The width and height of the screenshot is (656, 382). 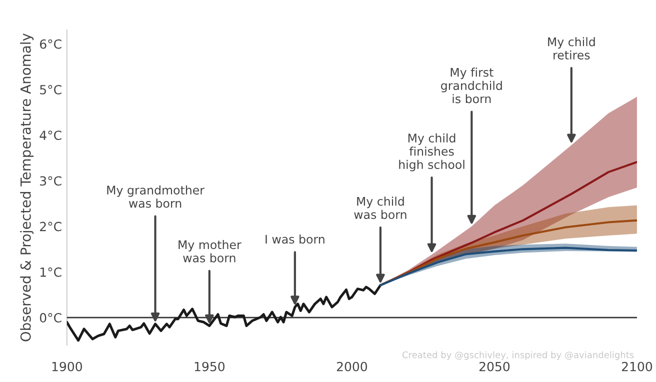 I want to click on x-tick-label: 2000, so click(x=352, y=367).